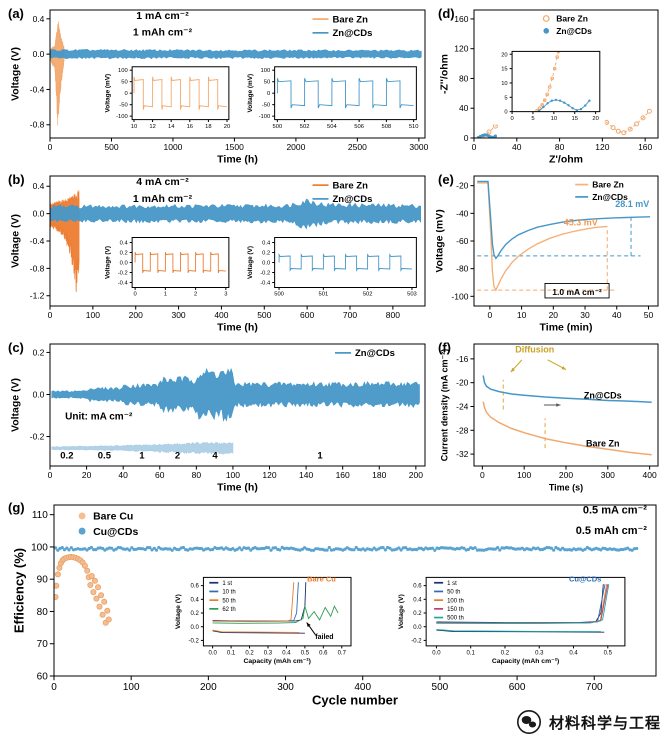 This screenshot has height=740, width=672. I want to click on svg-text: 45.3 mV, so click(581, 222).